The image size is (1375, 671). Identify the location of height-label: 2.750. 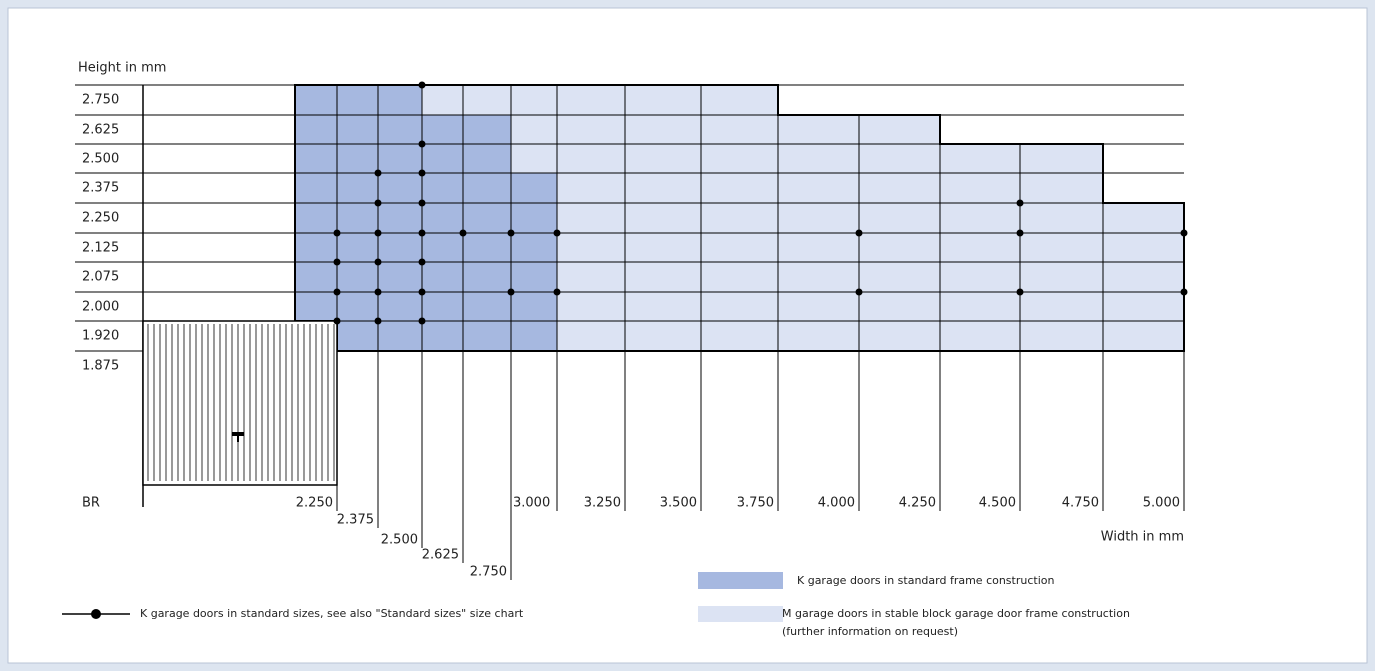
(100, 100).